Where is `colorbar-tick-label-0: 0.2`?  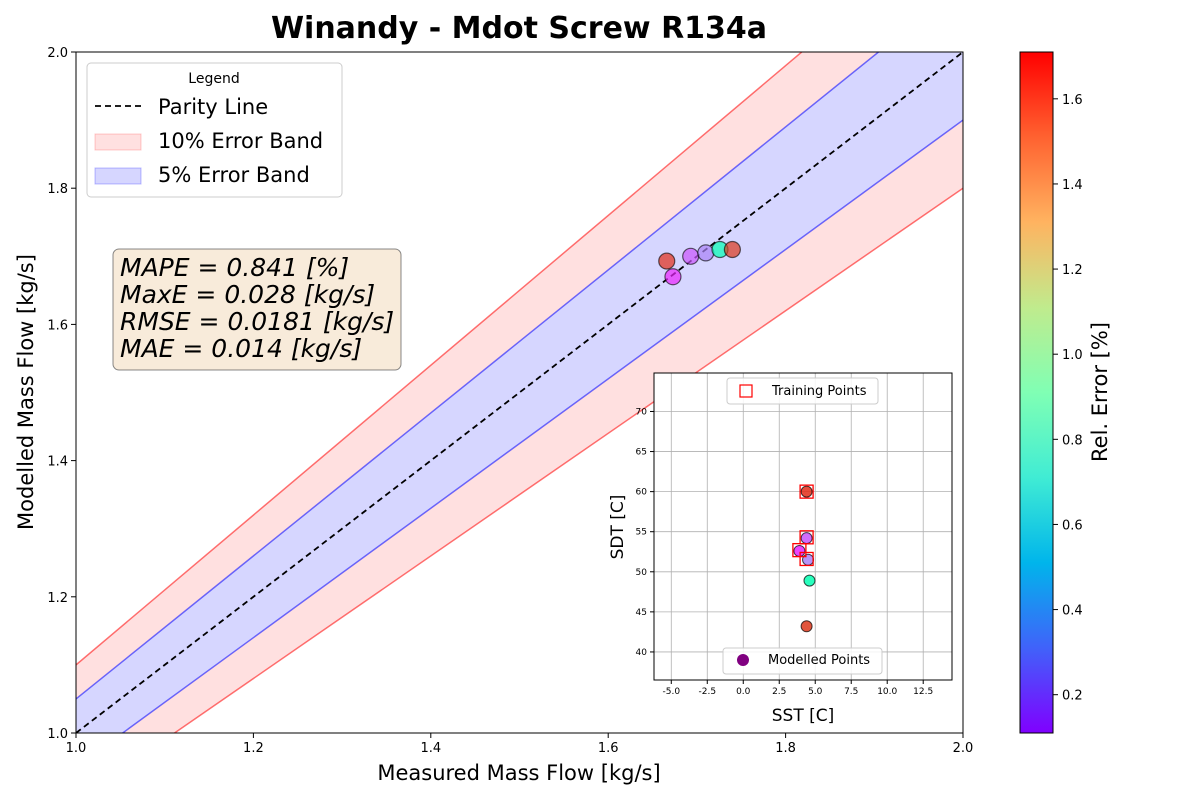 colorbar-tick-label-0: 0.2 is located at coordinates (1072, 696).